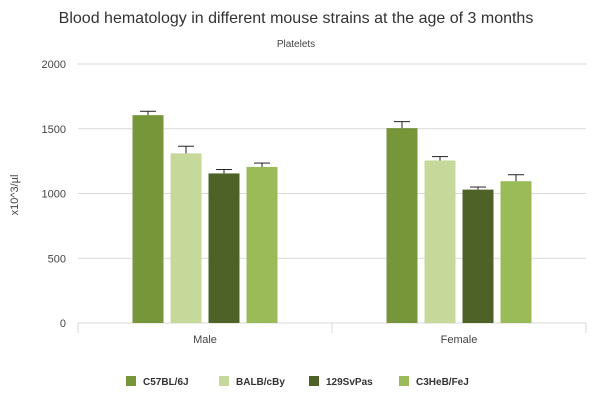 Image resolution: width=592 pixels, height=419 pixels. What do you see at coordinates (54, 130) in the screenshot?
I see `y-tick-label: 1500` at bounding box center [54, 130].